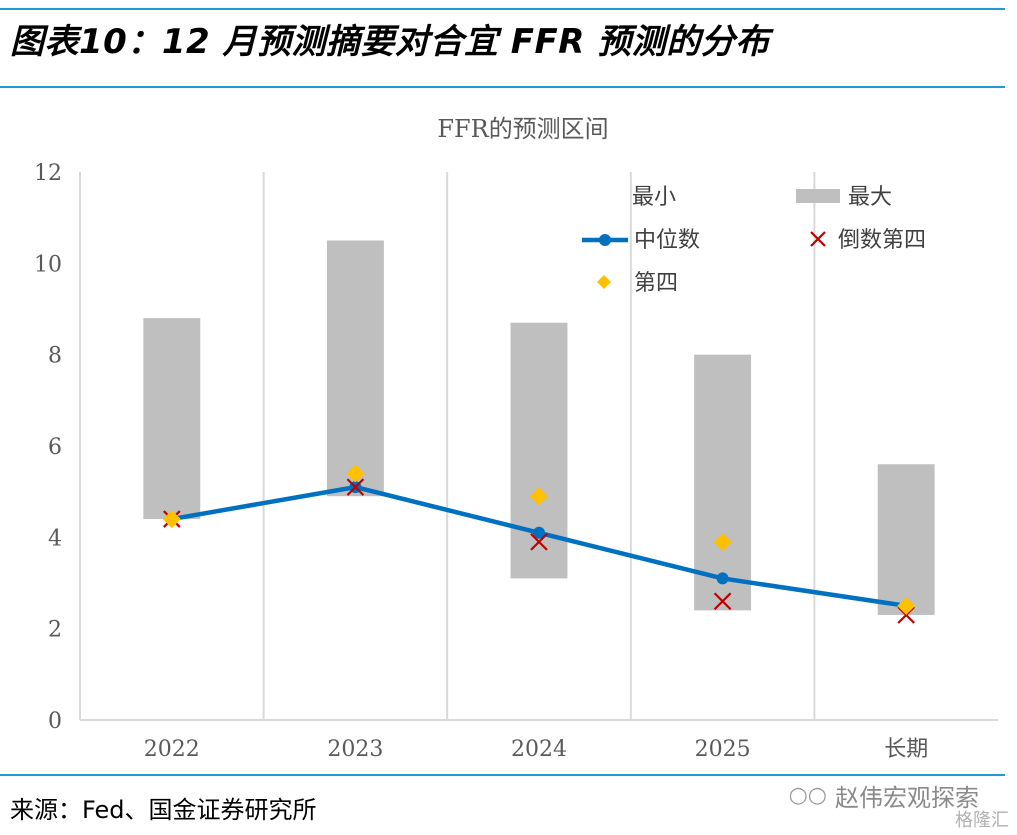 The height and width of the screenshot is (835, 1017). What do you see at coordinates (390, 42) in the screenshot?
I see `page-title: 图表10：12 月预测摘要对合宜 FFR 预测的分布` at bounding box center [390, 42].